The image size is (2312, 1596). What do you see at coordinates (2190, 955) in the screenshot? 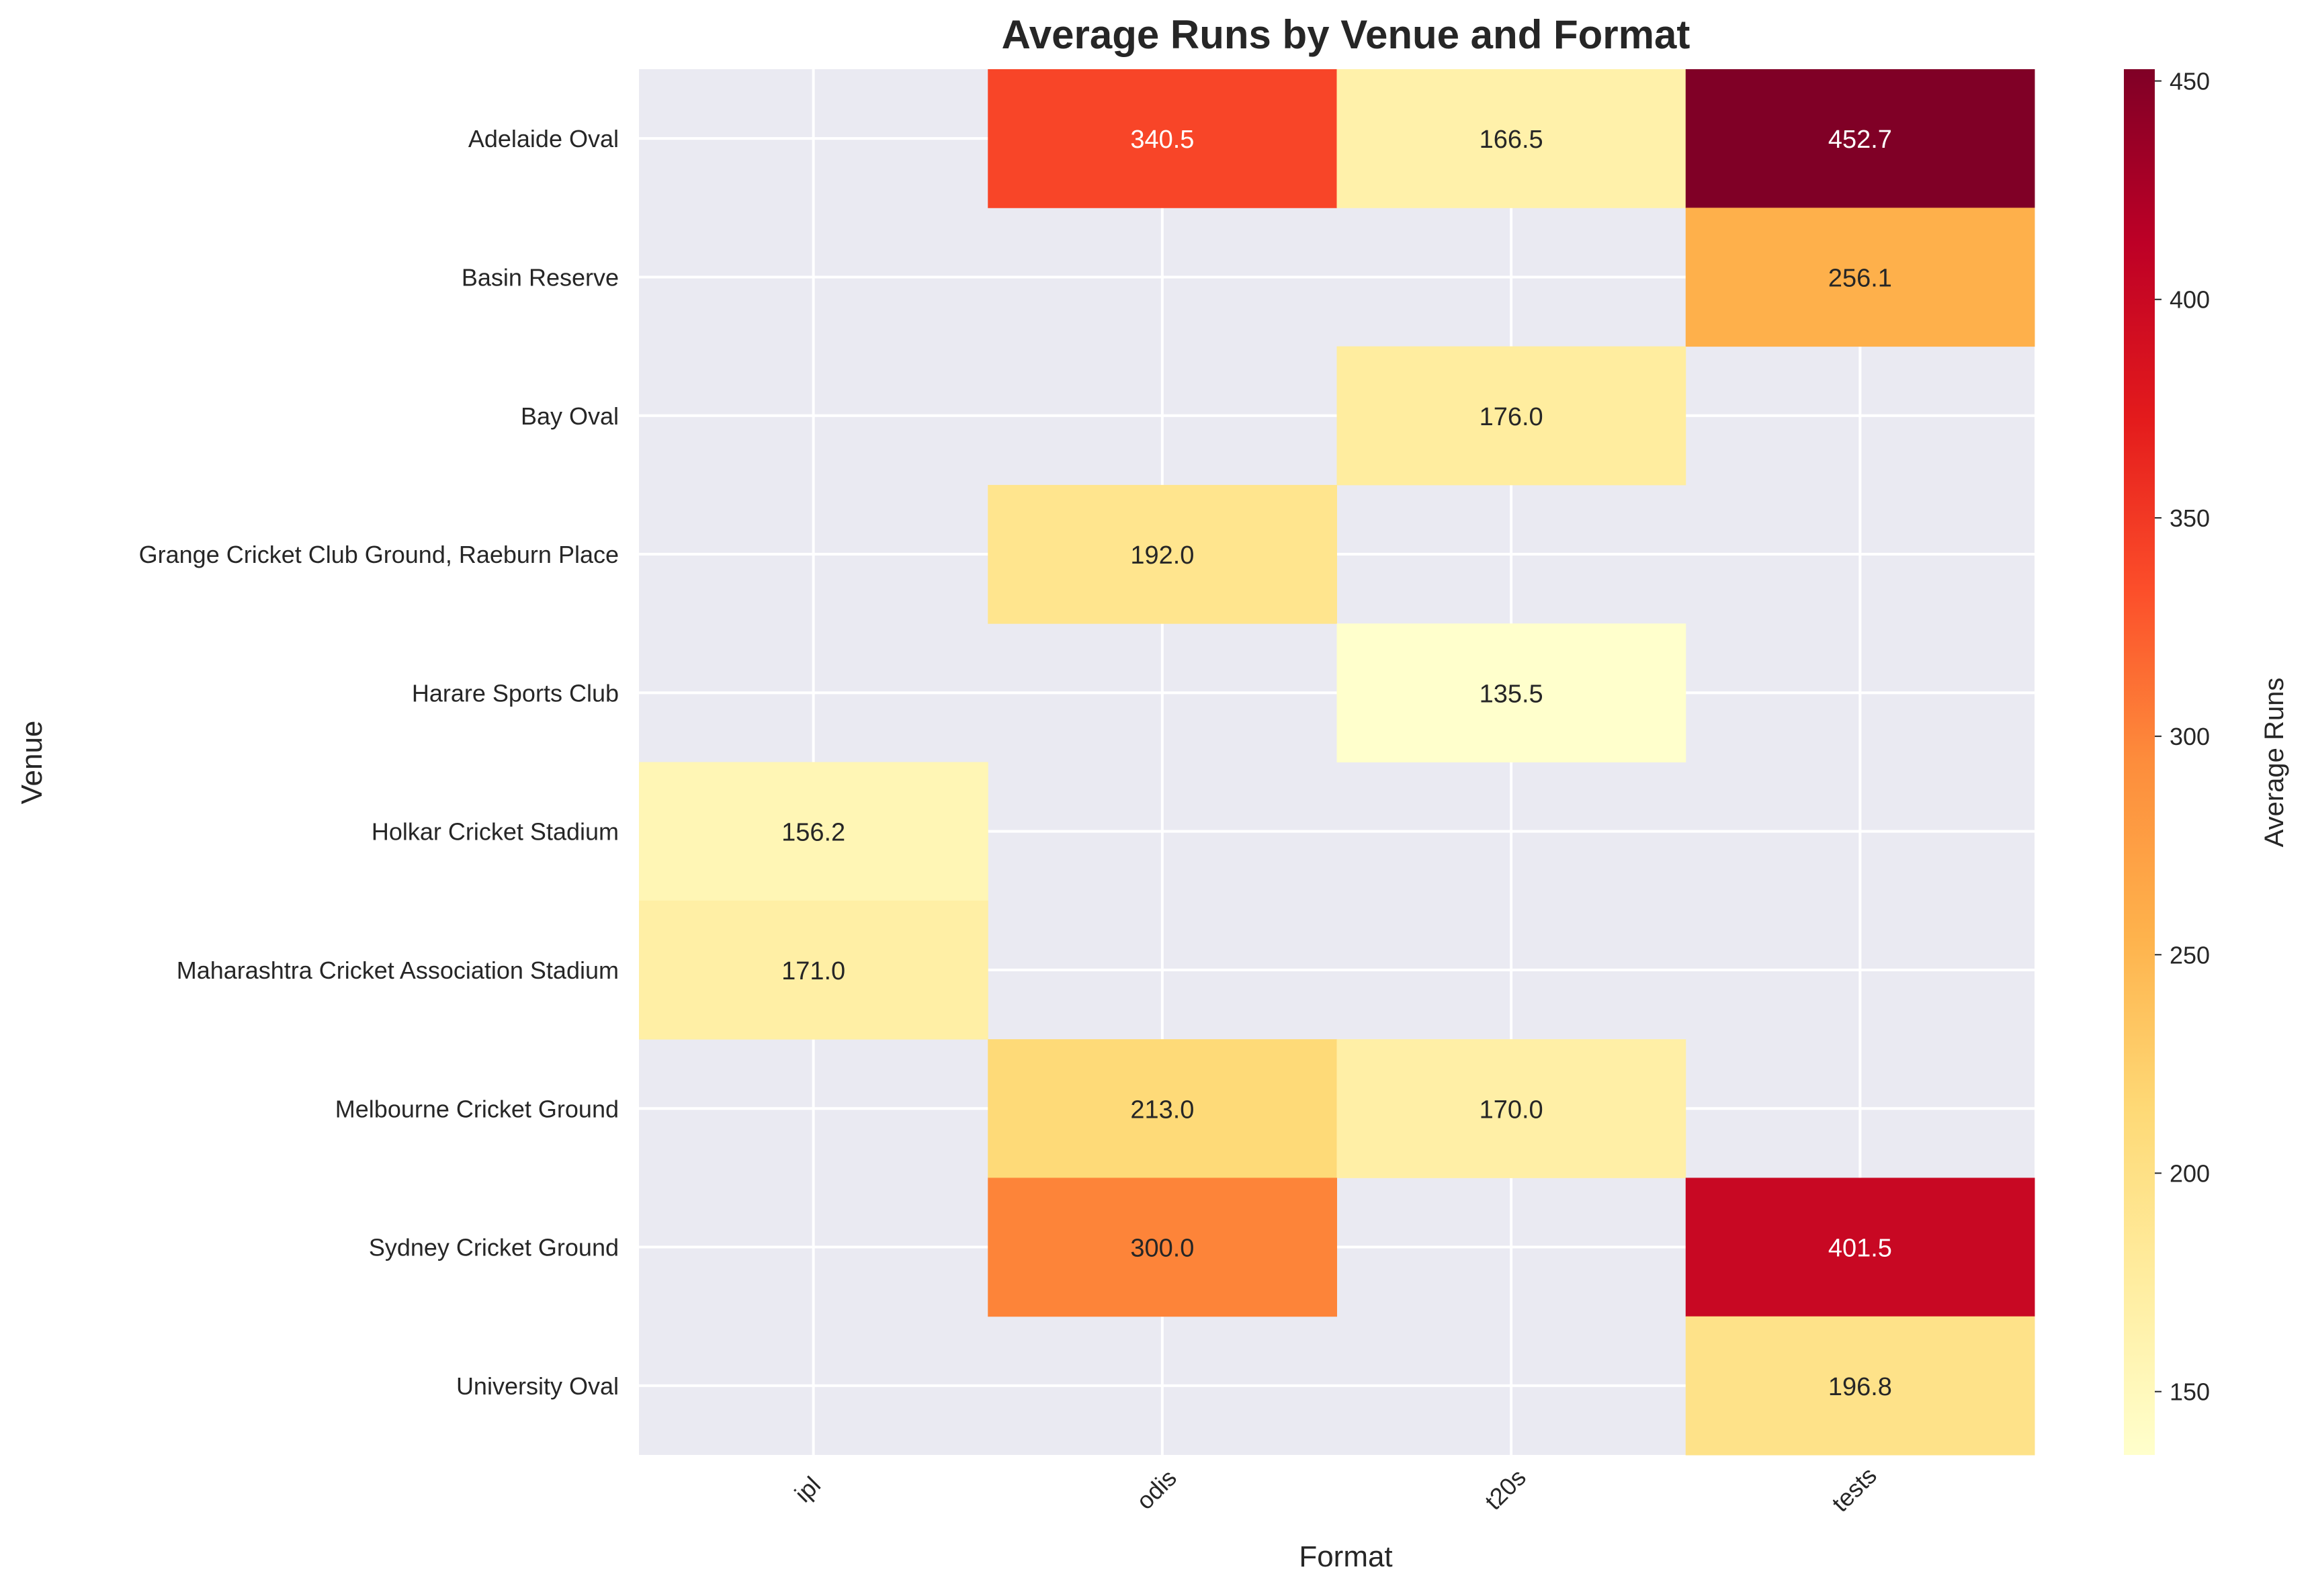
I see `colorbar-tick-label: 250` at bounding box center [2190, 955].